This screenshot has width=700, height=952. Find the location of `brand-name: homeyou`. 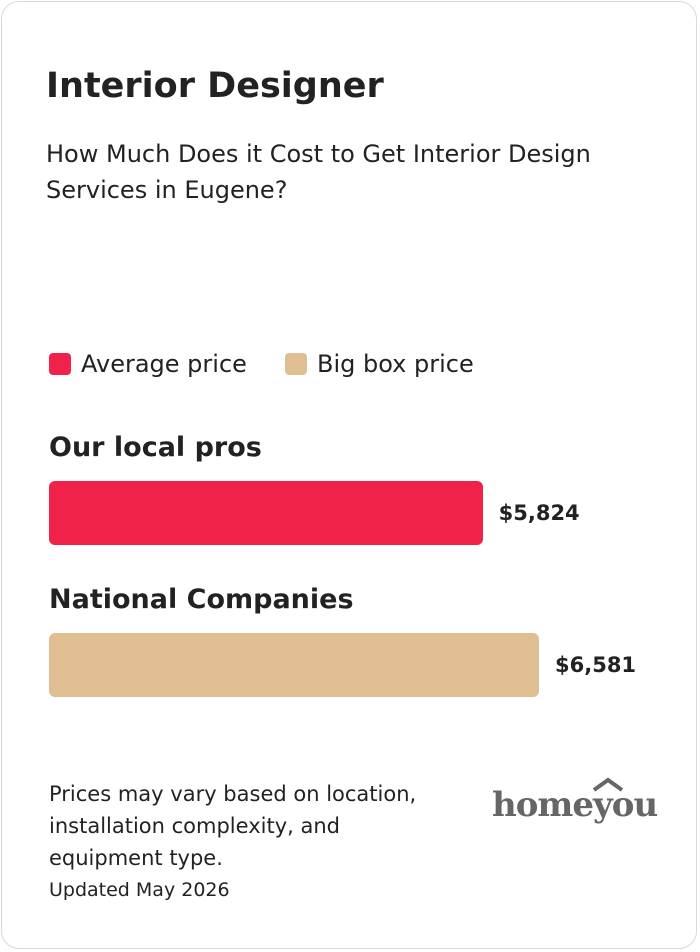

brand-name: homeyou is located at coordinates (574, 805).